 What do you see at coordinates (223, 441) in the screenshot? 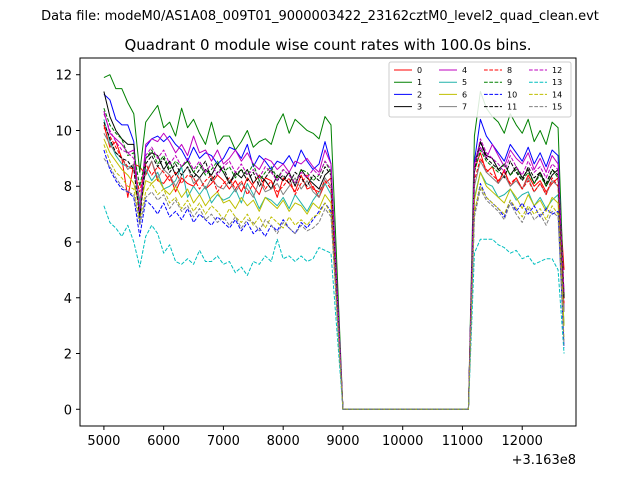
I see `x-tick-label: 7000` at bounding box center [223, 441].